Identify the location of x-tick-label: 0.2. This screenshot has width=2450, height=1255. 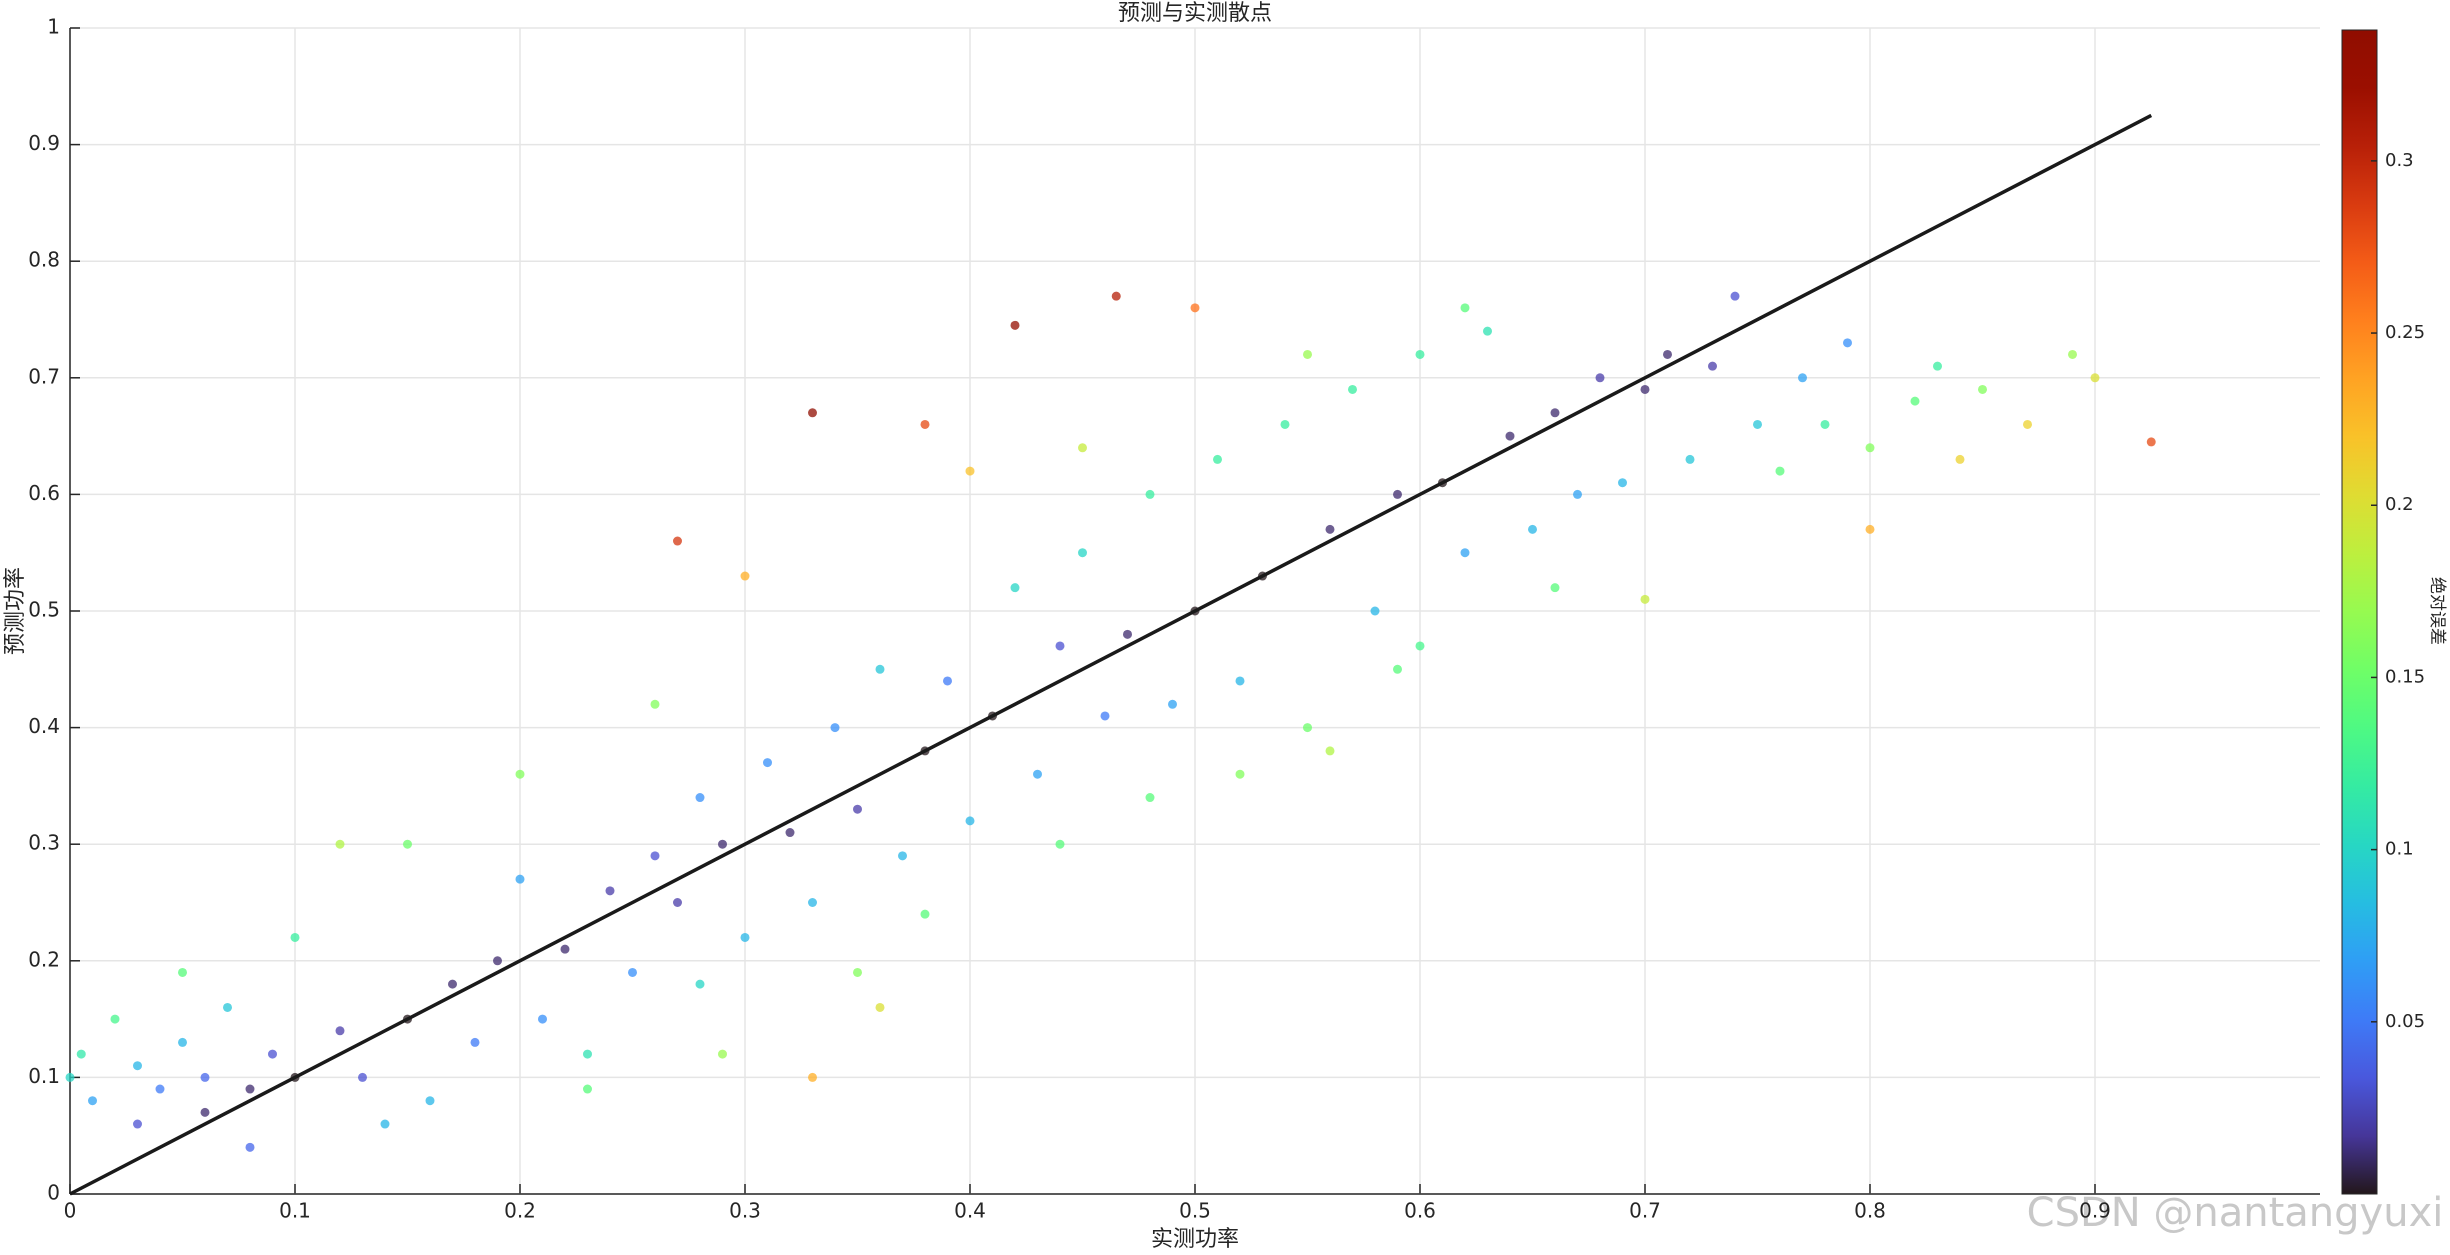
(520, 1211).